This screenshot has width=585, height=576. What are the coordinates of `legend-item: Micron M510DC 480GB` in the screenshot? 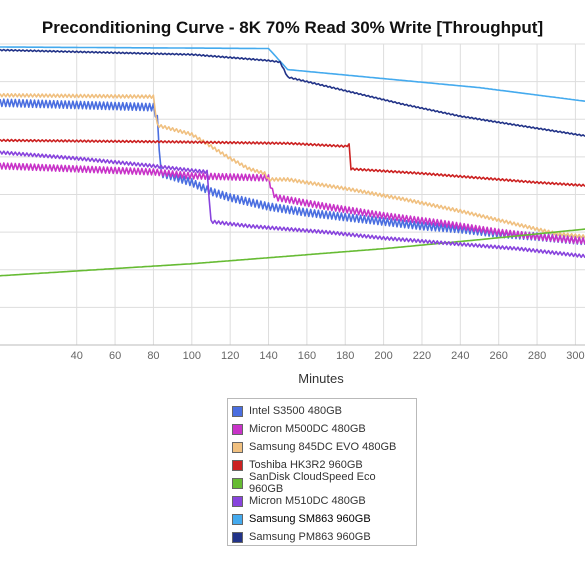 It's located at (322, 501).